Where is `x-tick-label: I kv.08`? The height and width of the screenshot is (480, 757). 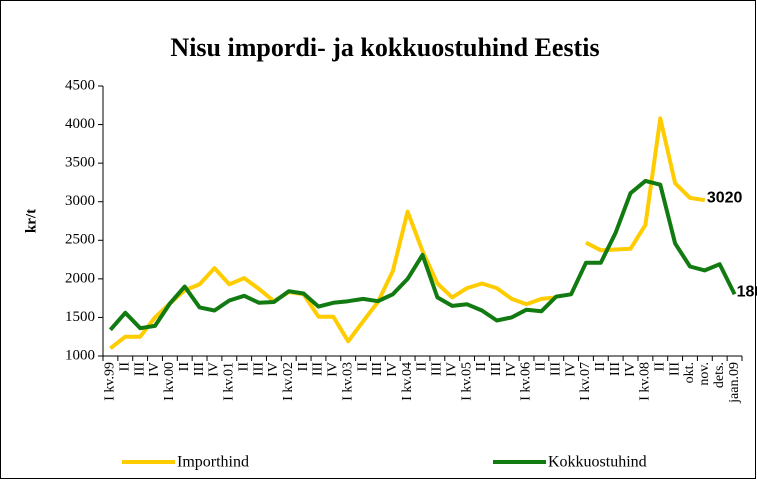
x-tick-label: I kv.08 is located at coordinates (645, 381).